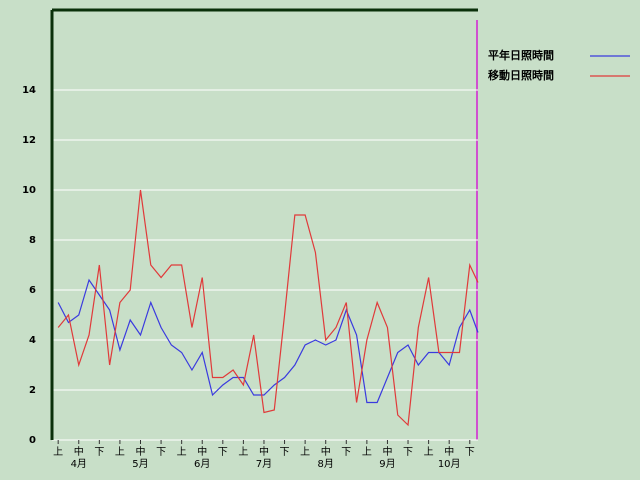  Describe the element at coordinates (32, 440) in the screenshot. I see `y-tick-label: 0` at that location.